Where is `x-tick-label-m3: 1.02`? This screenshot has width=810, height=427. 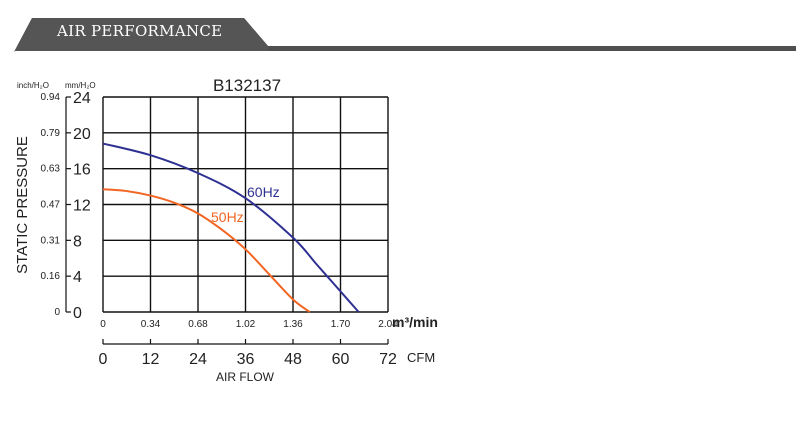
x-tick-label-m3: 1.02 is located at coordinates (246, 324).